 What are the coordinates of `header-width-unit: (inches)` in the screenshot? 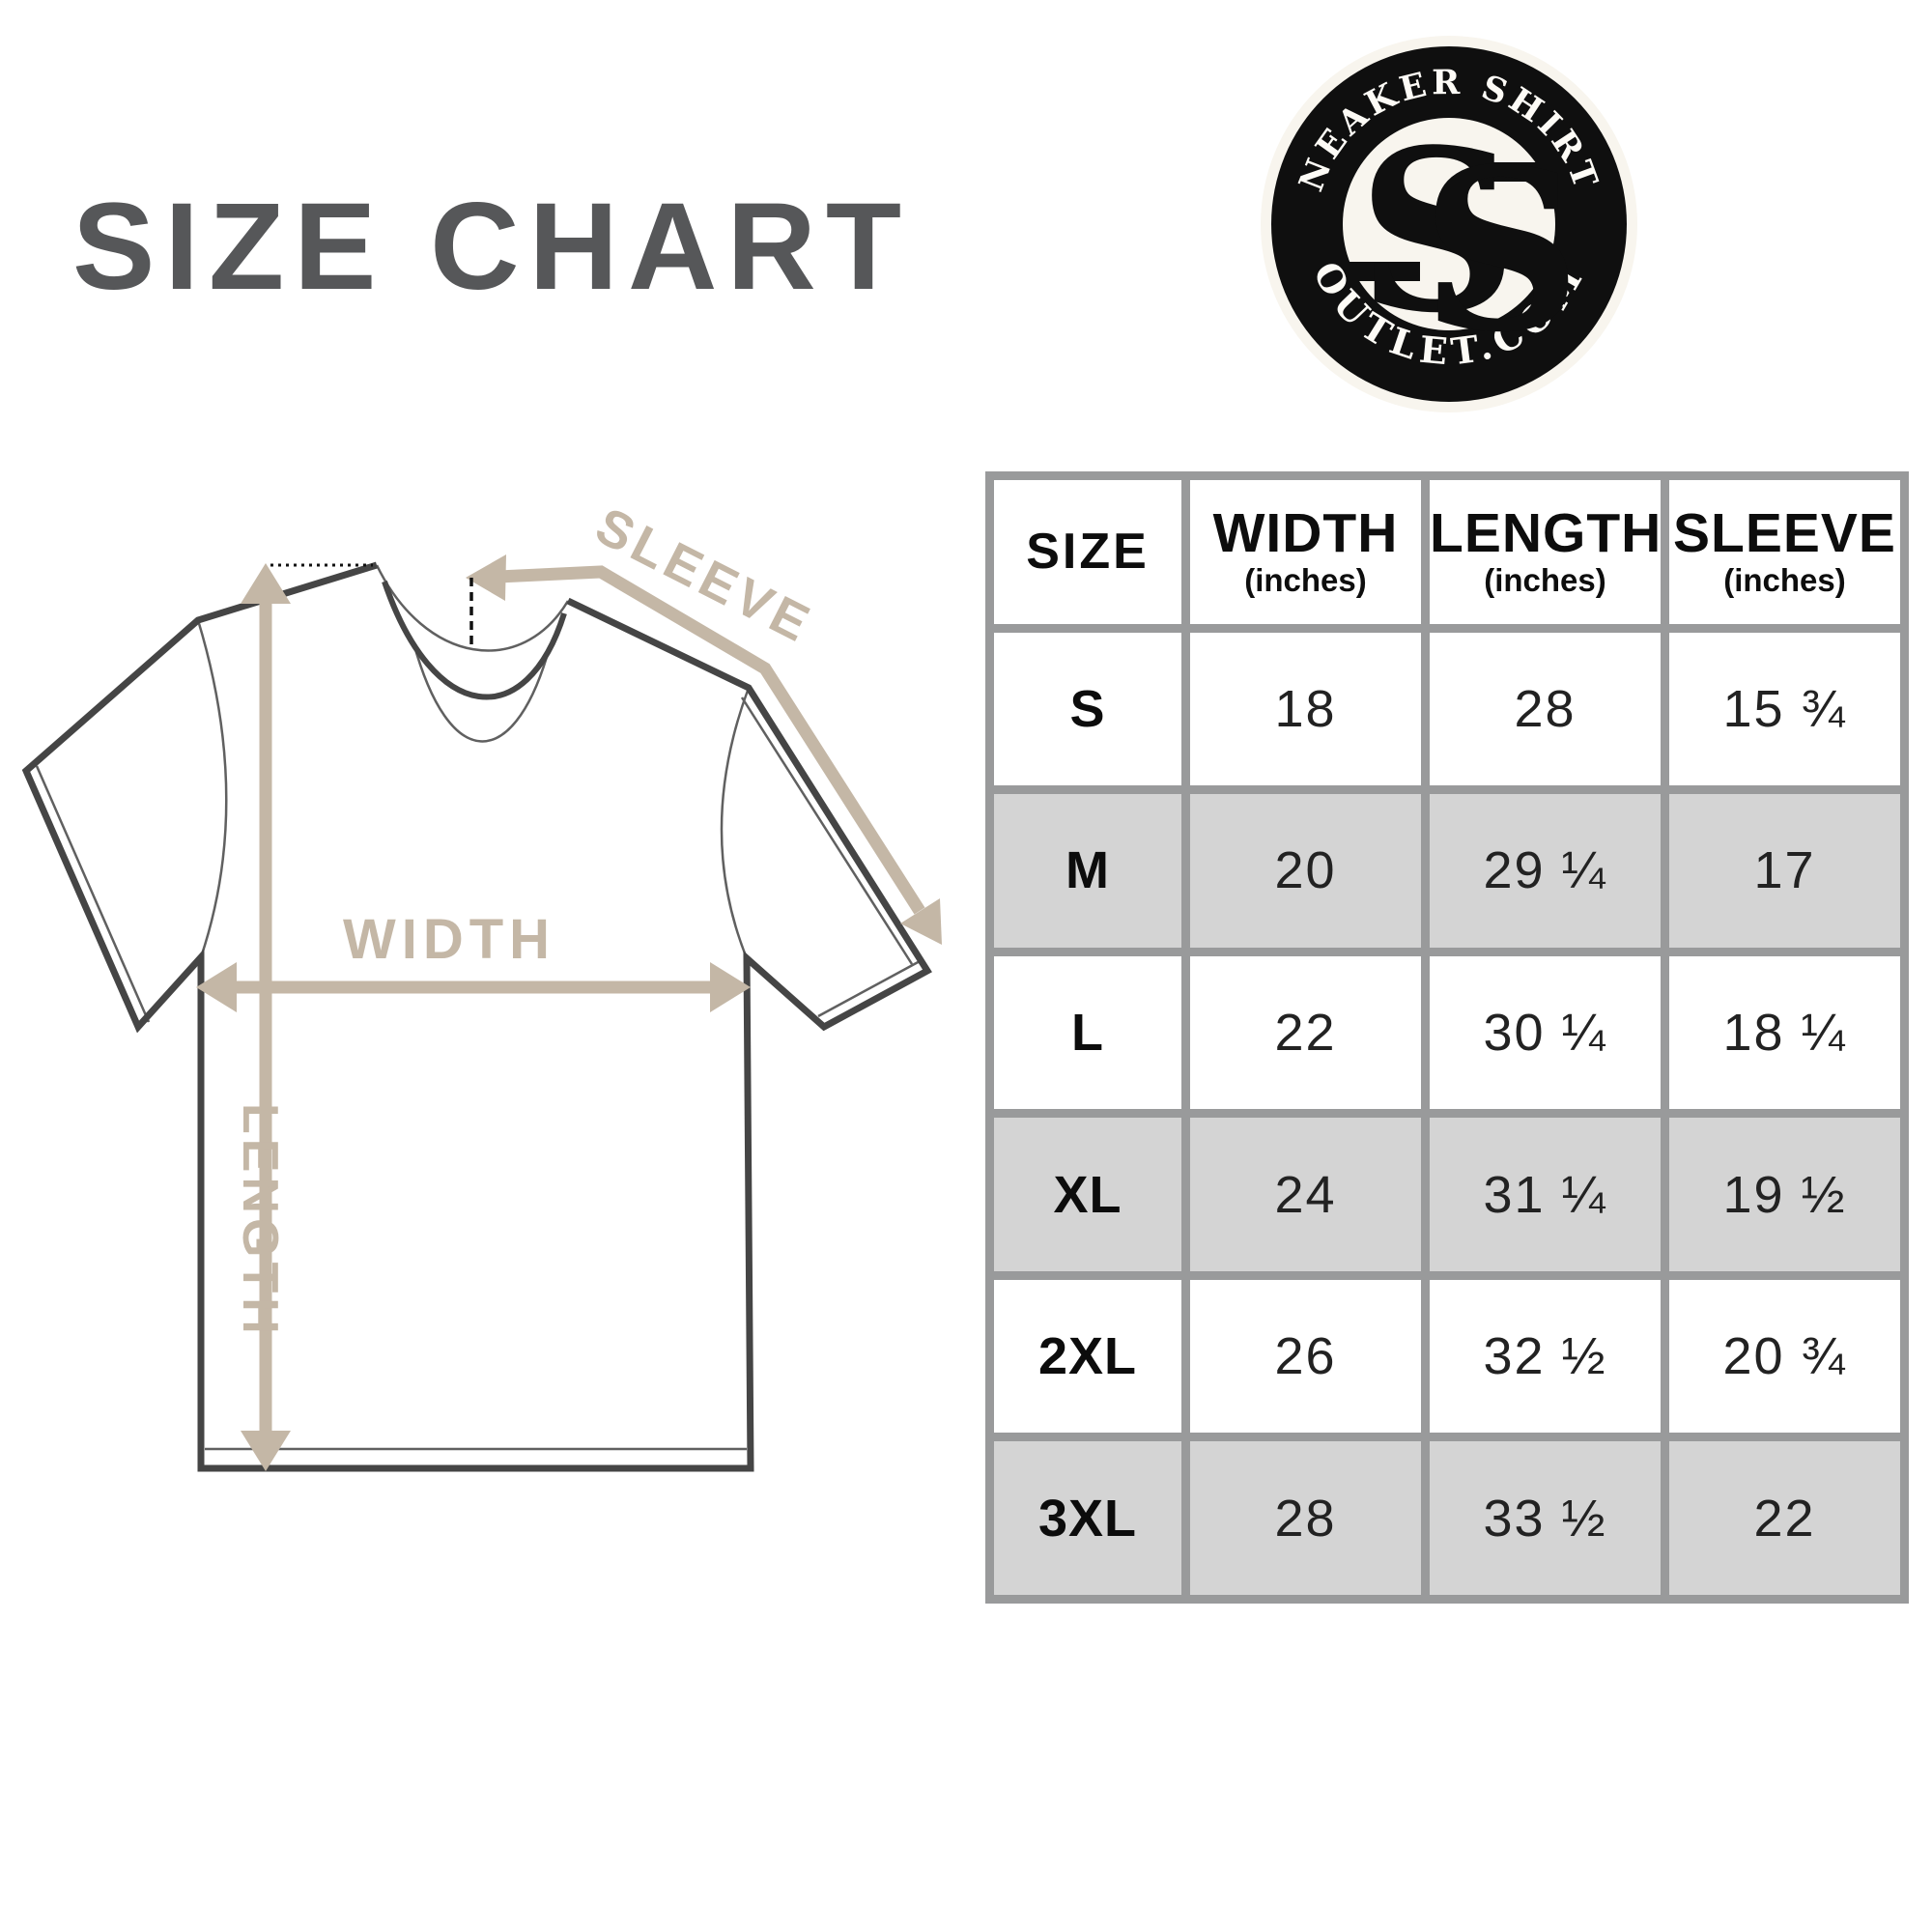 It's located at (1305, 580).